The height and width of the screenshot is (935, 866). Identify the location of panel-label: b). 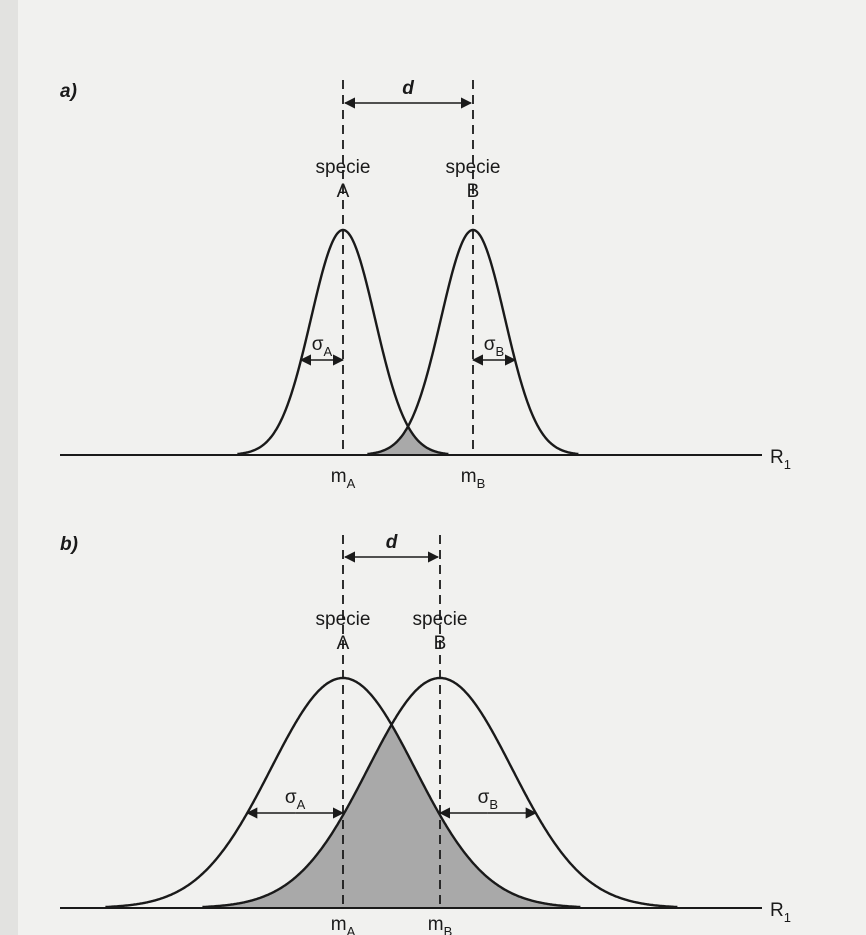
(69, 544).